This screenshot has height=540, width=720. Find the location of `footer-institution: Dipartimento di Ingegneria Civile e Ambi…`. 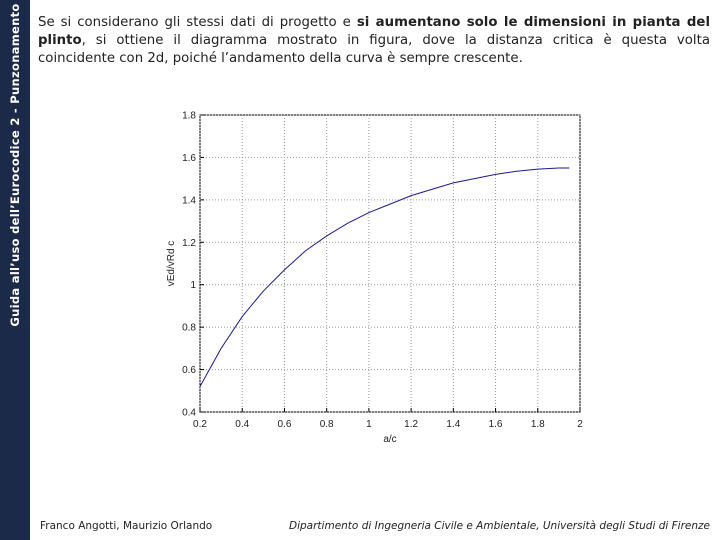

footer-institution: Dipartimento di Ingegneria Civile e Ambi… is located at coordinates (499, 526).